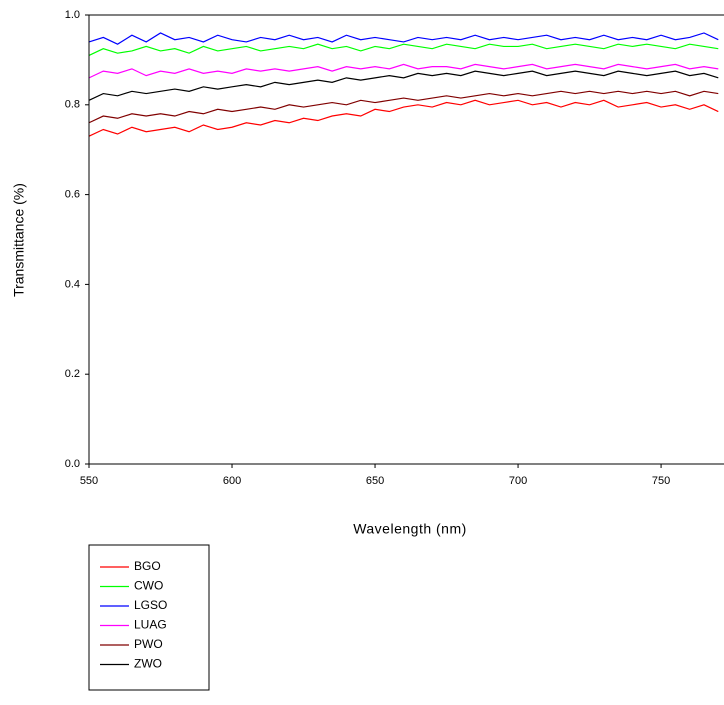 The height and width of the screenshot is (705, 724). I want to click on legend-label: CWO, so click(148, 586).